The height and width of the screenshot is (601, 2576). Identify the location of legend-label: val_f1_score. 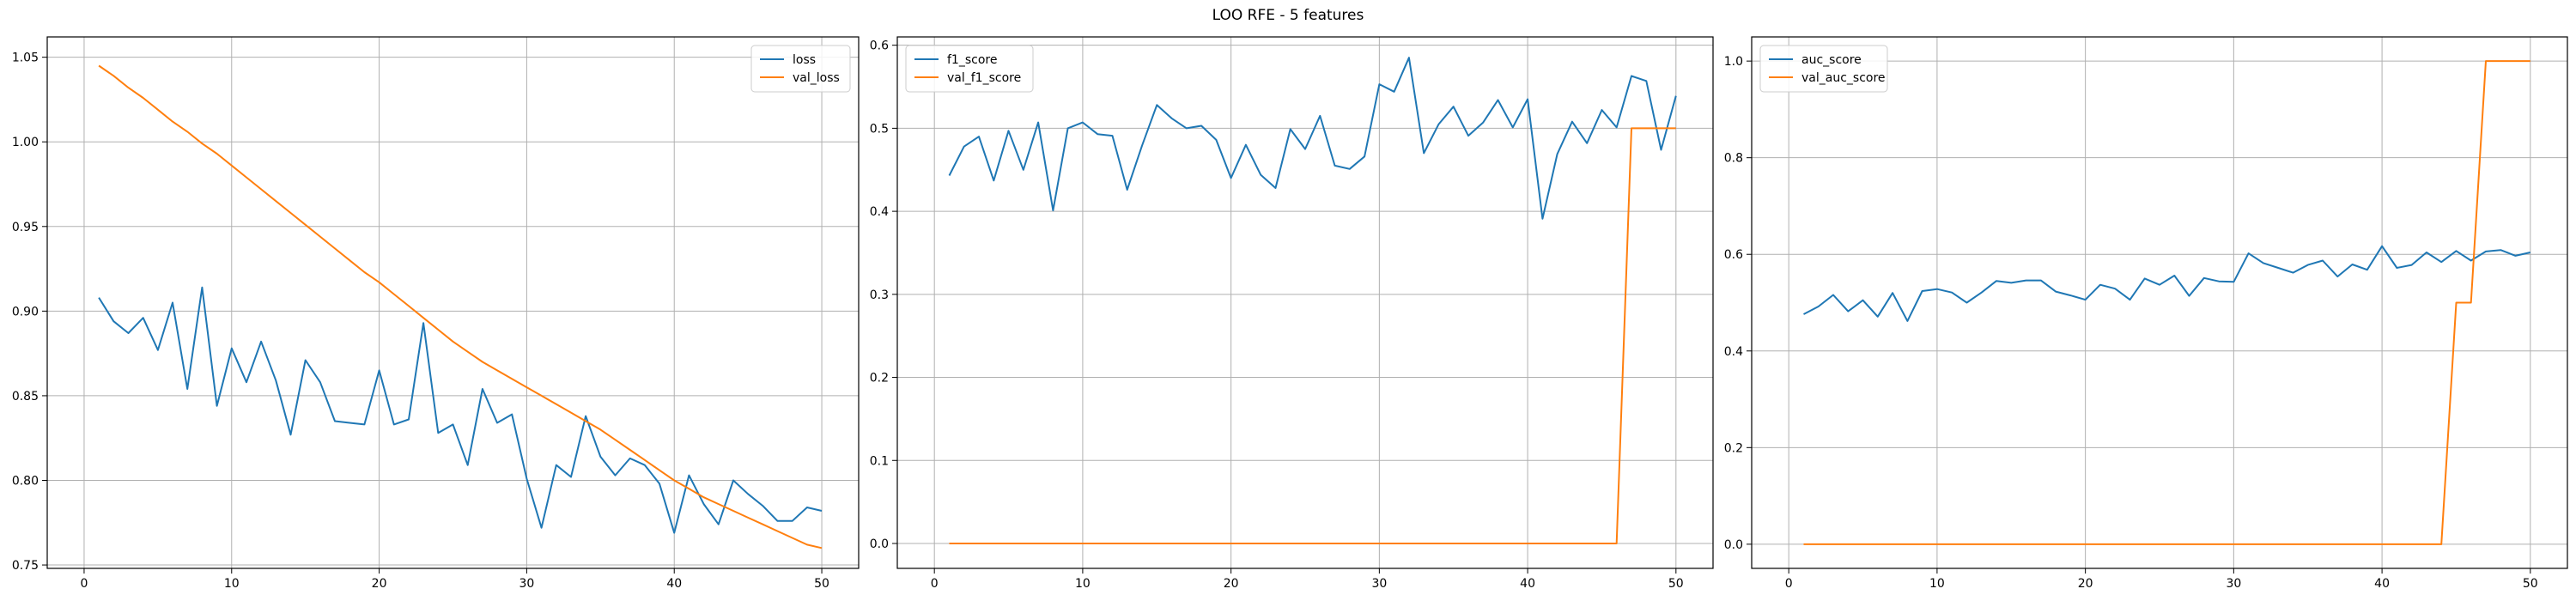
(984, 78).